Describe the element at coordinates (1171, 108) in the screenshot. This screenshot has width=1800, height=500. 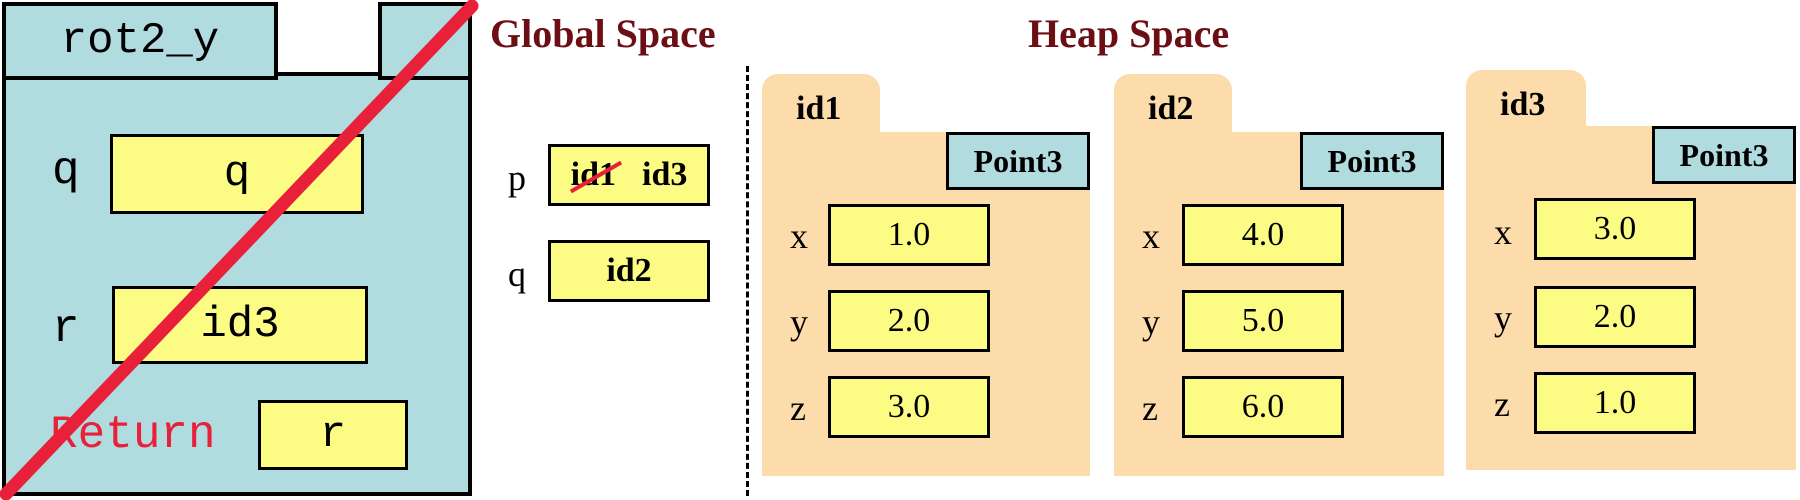
I see `heap-object-id: id2` at that location.